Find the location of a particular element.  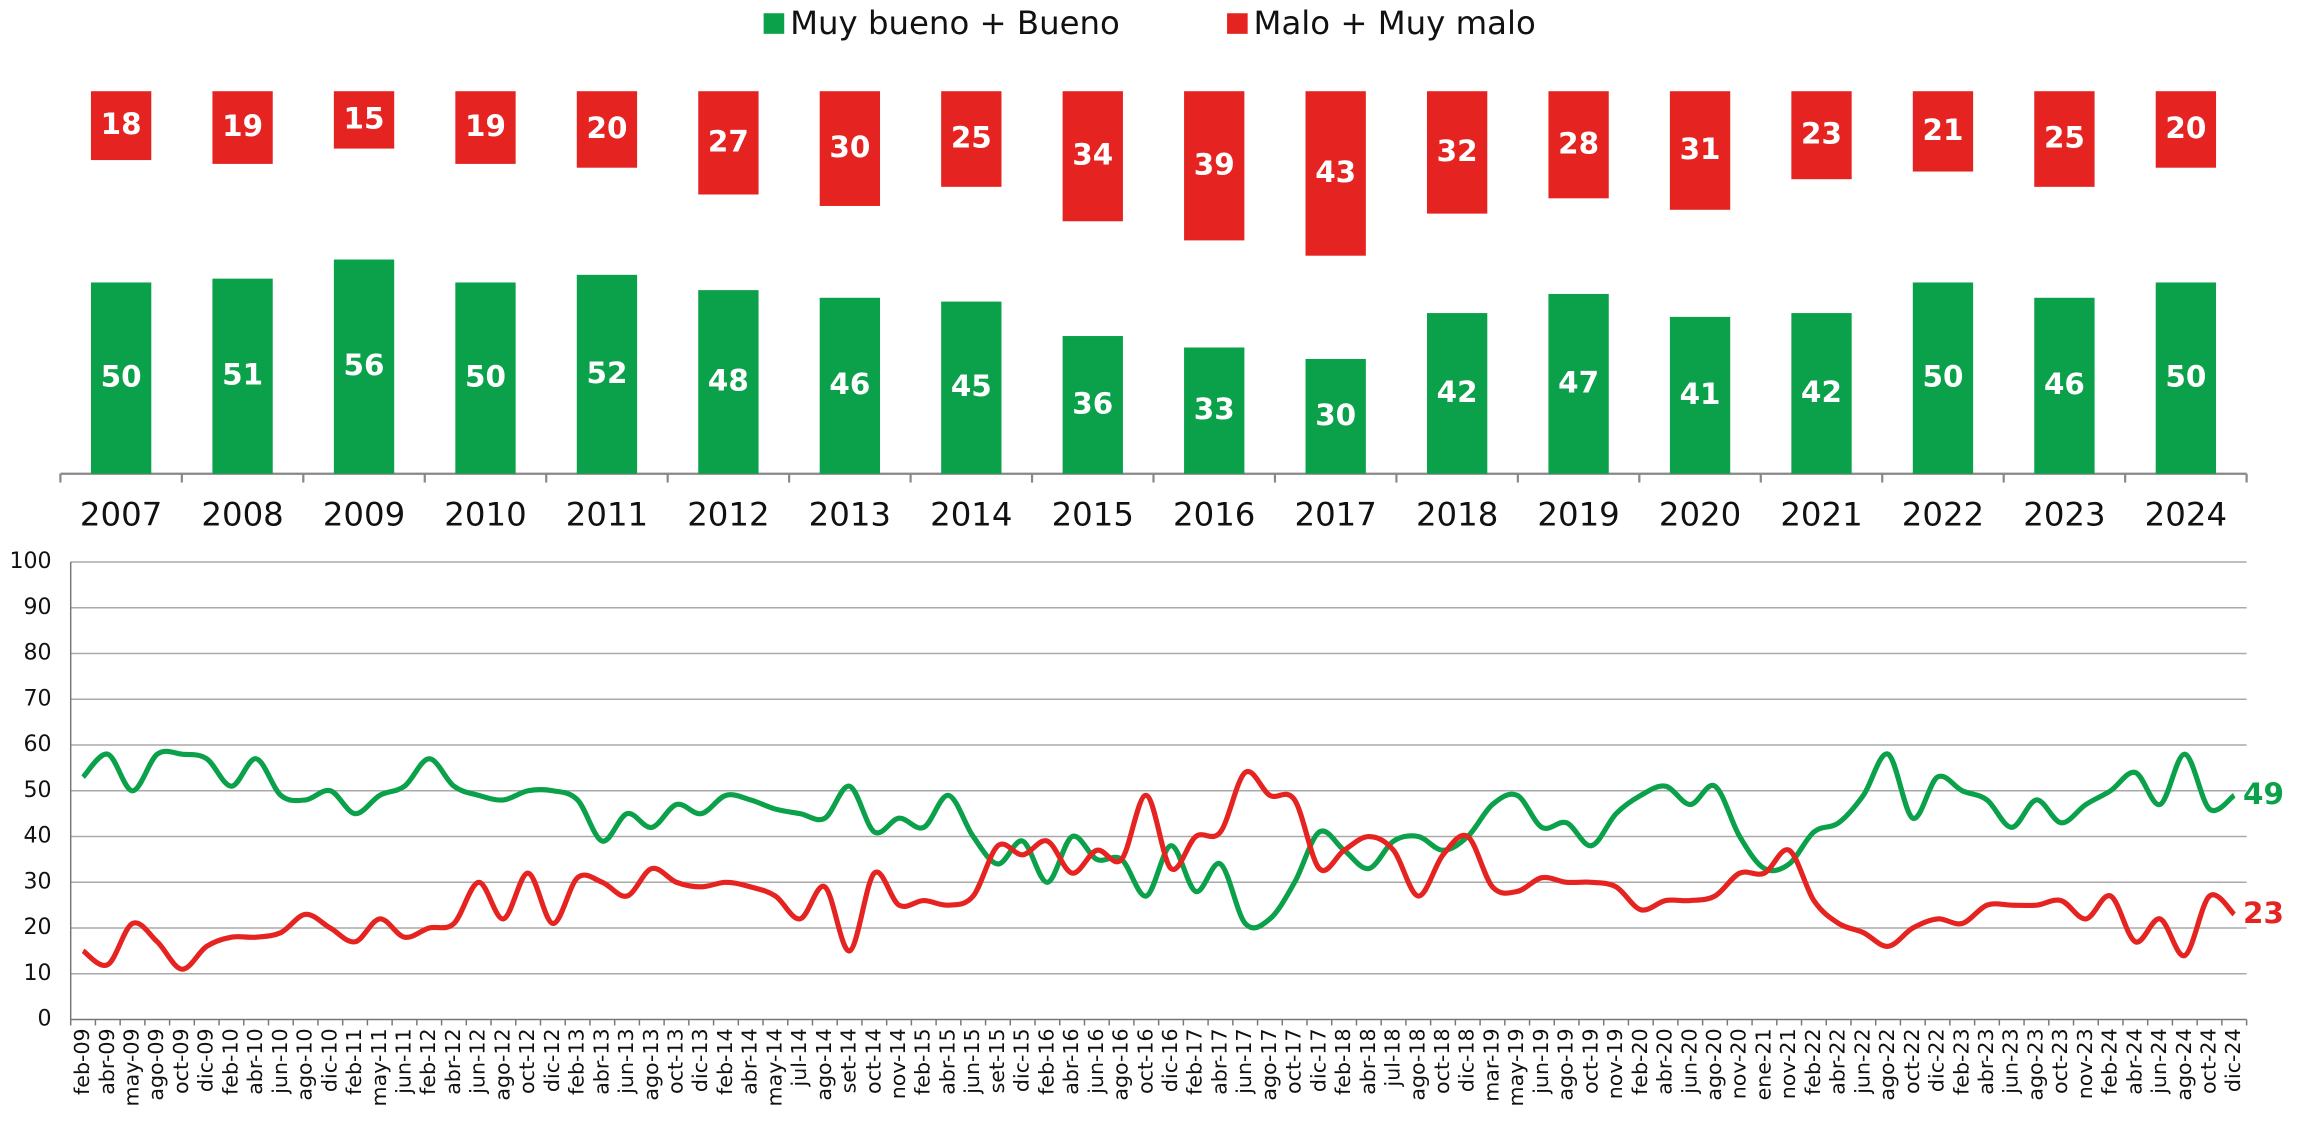

x-tick-label: abr-22 is located at coordinates (1838, 1061).